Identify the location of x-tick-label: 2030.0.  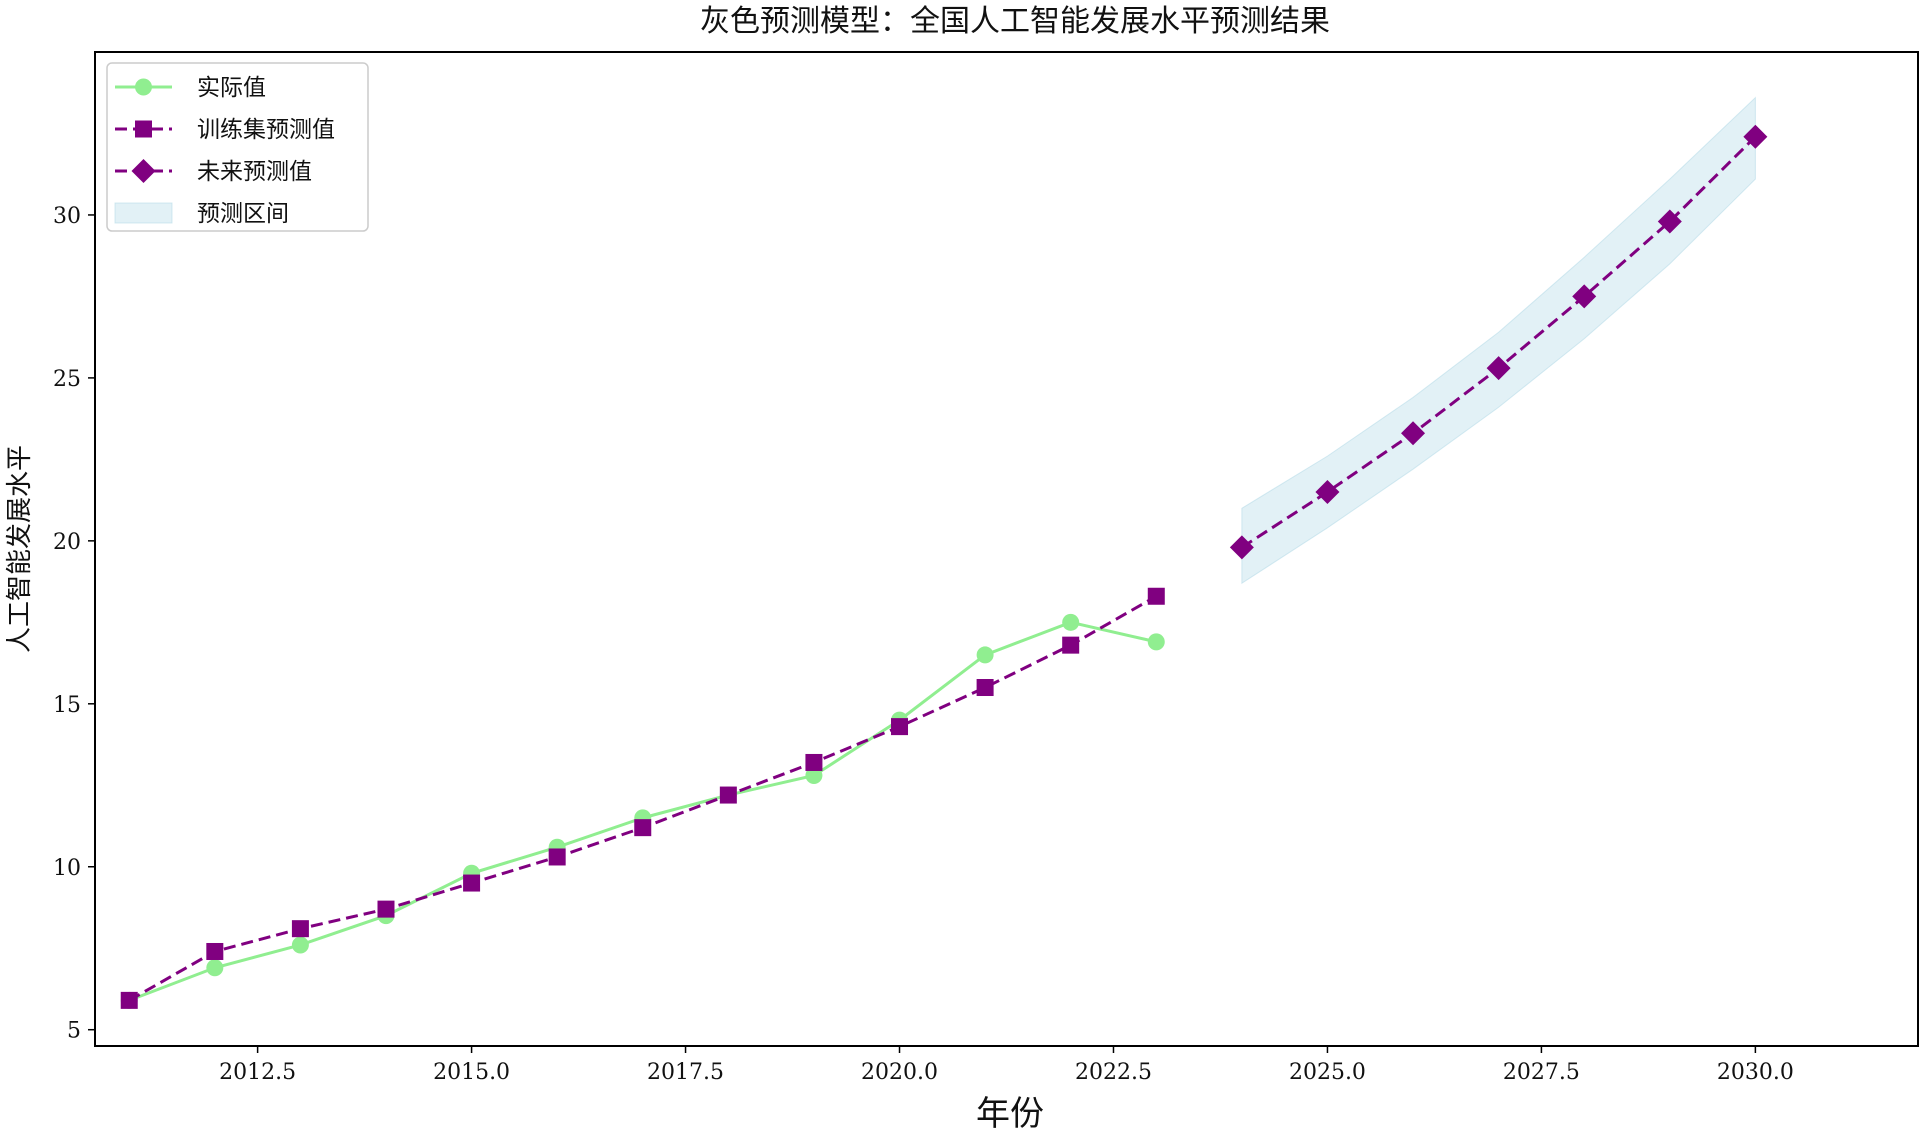
(1755, 1072).